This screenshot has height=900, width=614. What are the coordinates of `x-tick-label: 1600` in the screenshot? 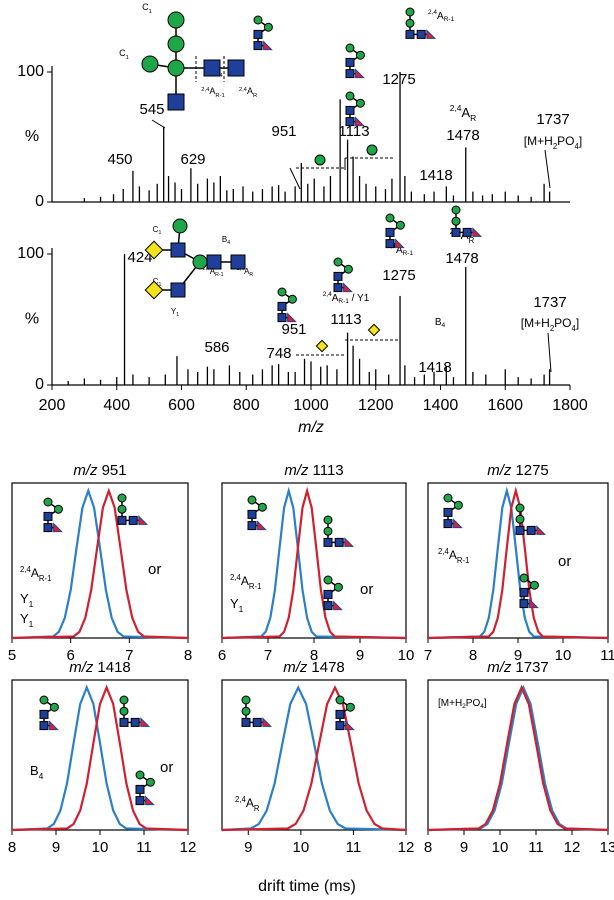 It's located at (505, 405).